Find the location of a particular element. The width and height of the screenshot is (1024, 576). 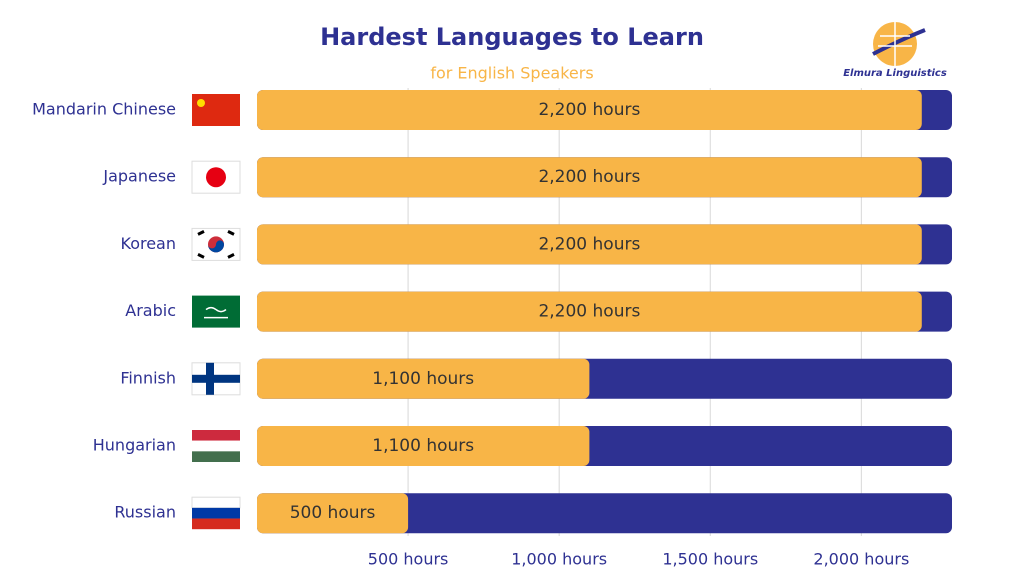

y-tick-label: Russian is located at coordinates (145, 512).